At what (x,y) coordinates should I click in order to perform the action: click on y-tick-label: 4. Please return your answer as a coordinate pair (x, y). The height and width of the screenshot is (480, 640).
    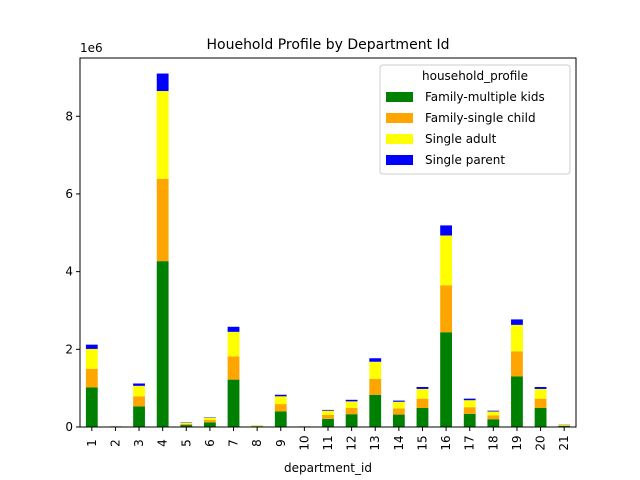
    Looking at the image, I should click on (69, 272).